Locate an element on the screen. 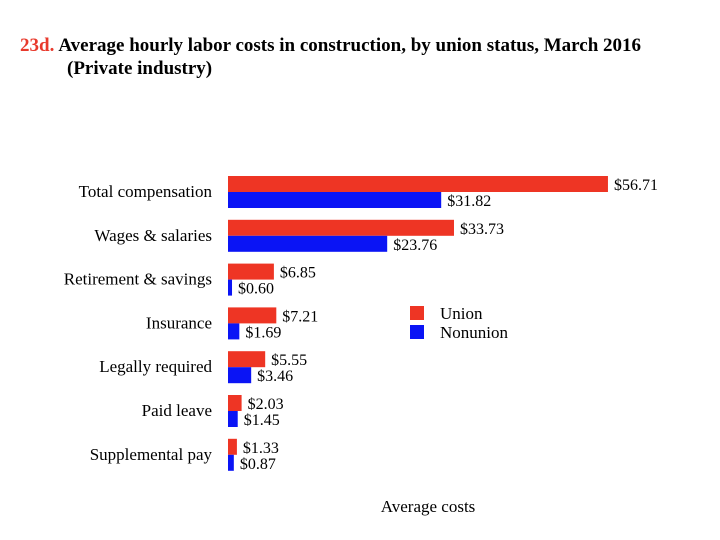 The image size is (720, 540). data-label: $23.76 is located at coordinates (415, 245).